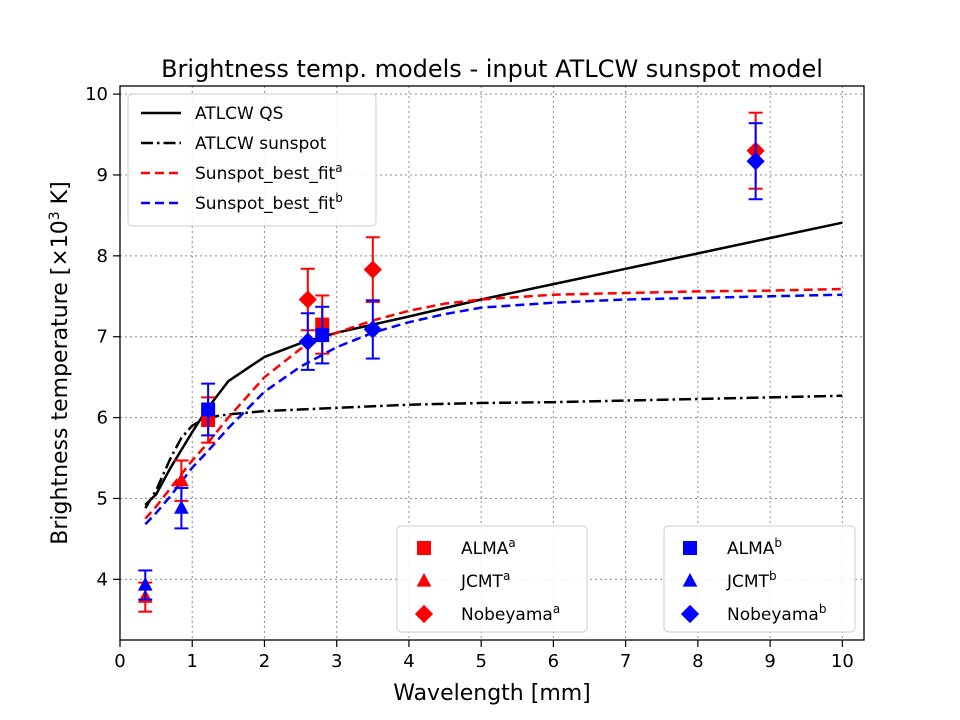  What do you see at coordinates (181, 479) in the screenshot?
I see `point-jcmt-a` at bounding box center [181, 479].